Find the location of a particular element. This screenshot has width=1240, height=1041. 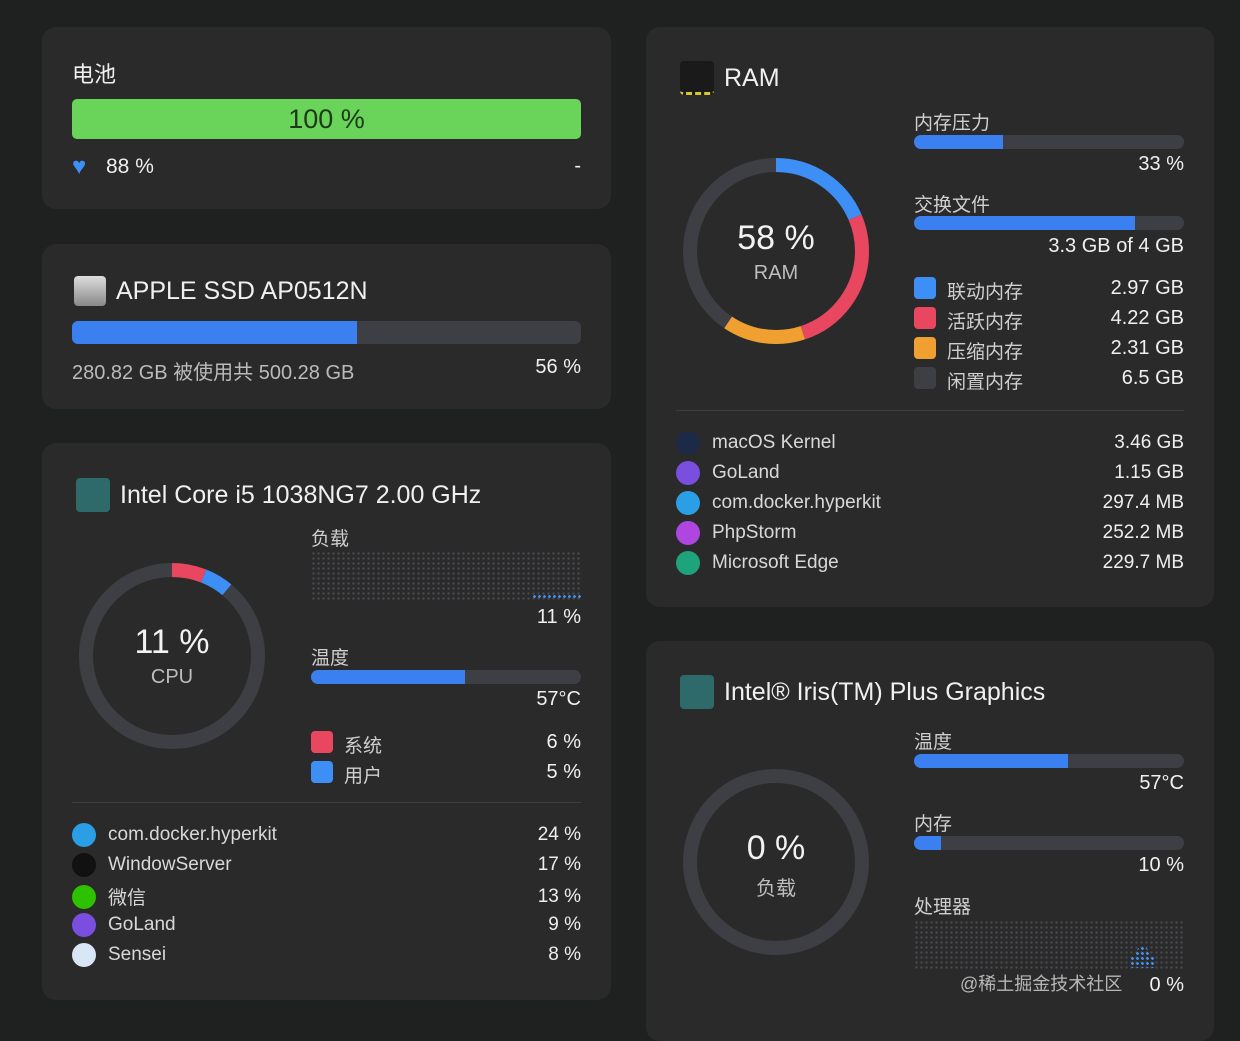

legend-value-system: 6 % is located at coordinates (563, 742).